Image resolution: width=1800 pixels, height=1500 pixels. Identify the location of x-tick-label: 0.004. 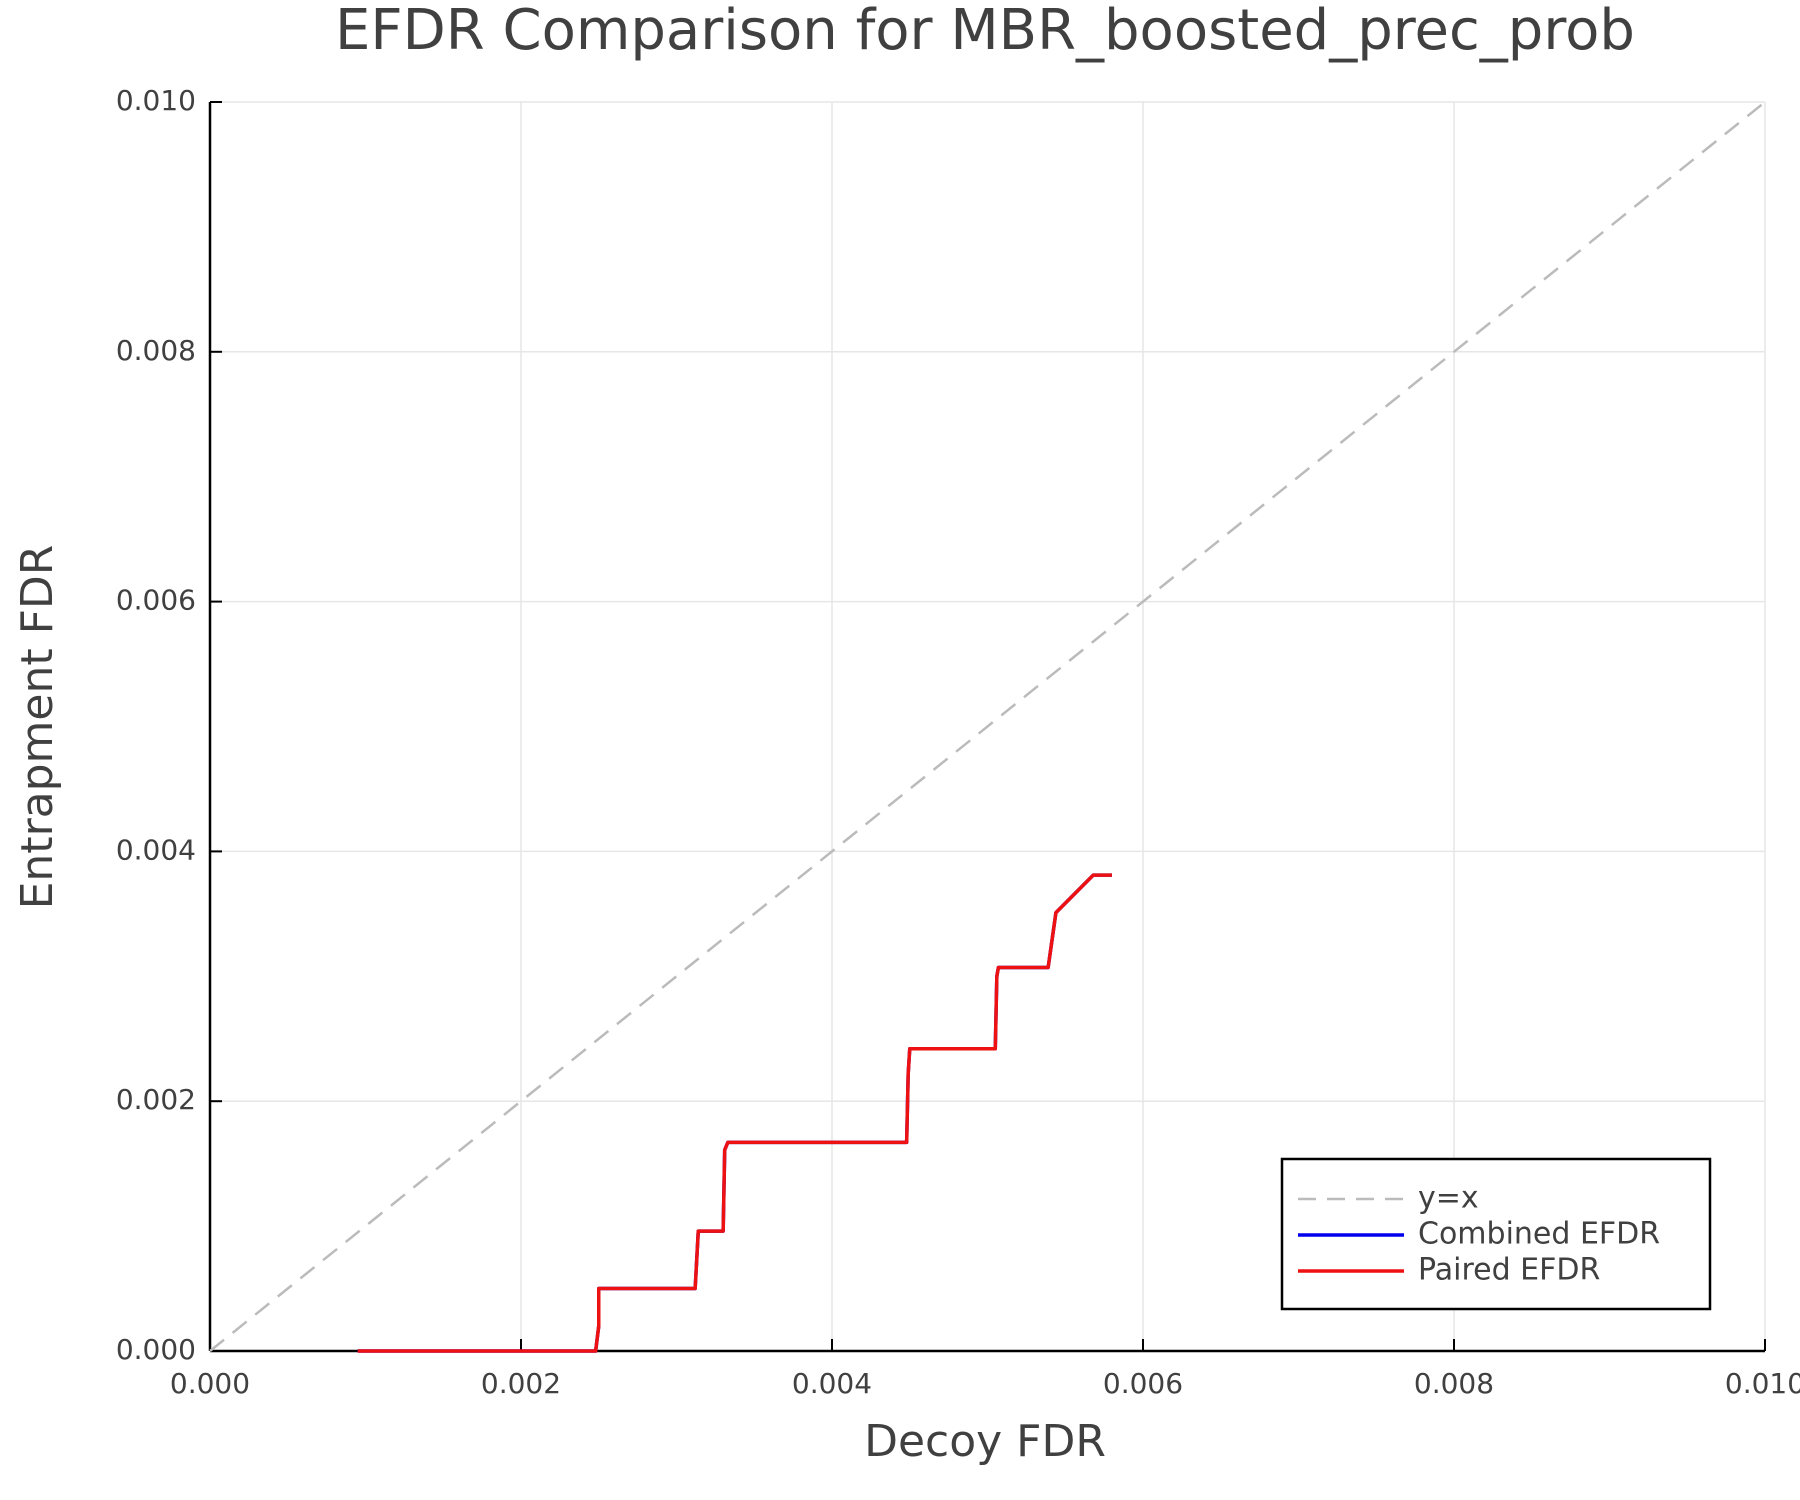
(832, 1383).